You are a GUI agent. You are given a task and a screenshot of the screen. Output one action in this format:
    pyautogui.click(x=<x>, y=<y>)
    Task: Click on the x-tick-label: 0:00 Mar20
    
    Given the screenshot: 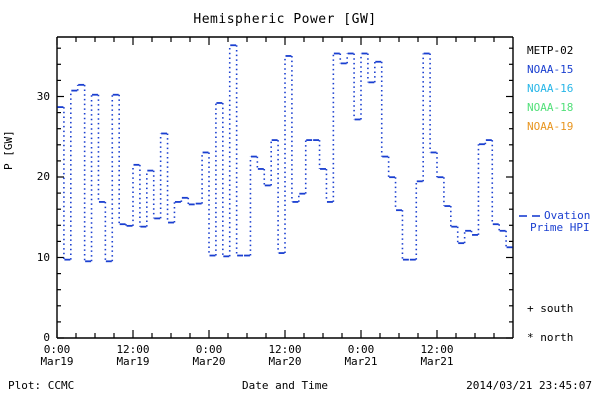 What is the action you would take?
    pyautogui.click(x=209, y=356)
    